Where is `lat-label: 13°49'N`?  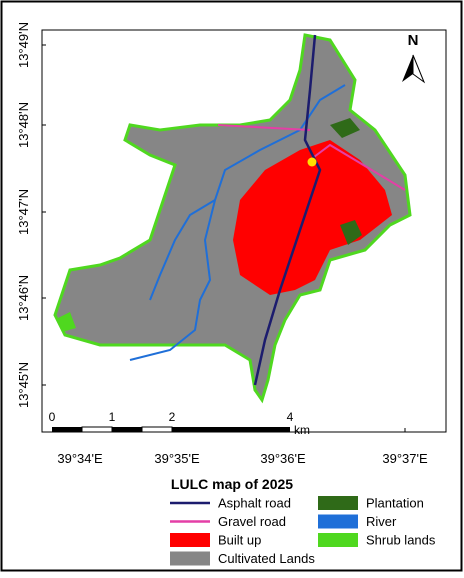 lat-label: 13°49'N is located at coordinates (23, 45).